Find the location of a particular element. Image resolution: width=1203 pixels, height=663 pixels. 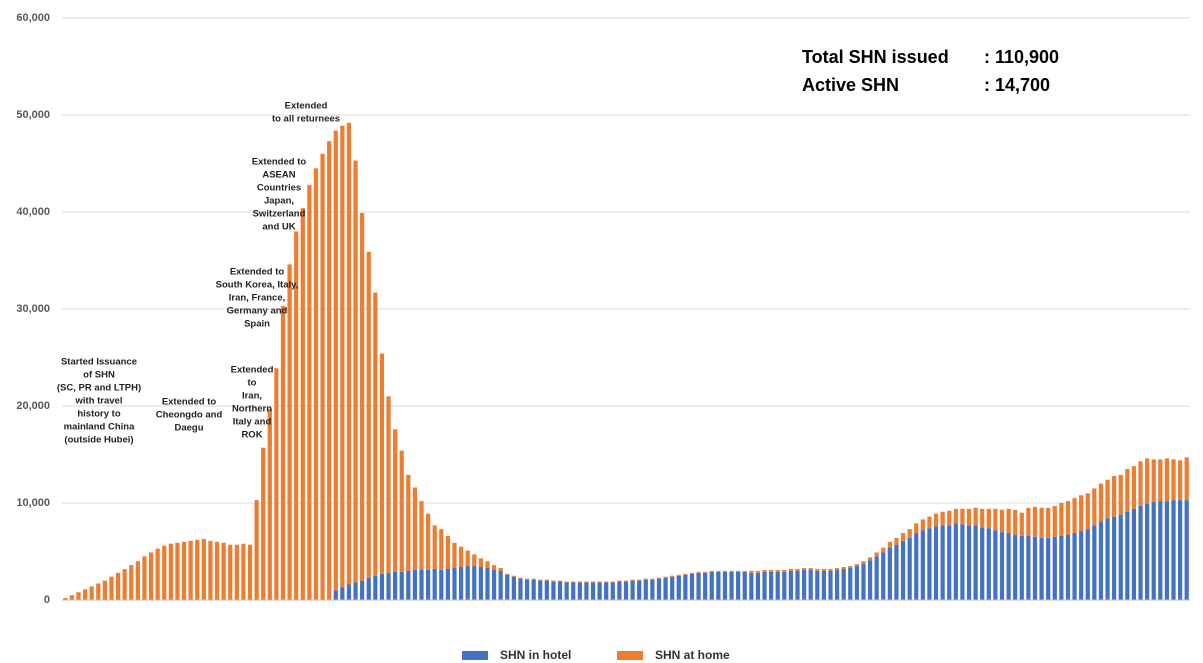

annotation: Northern is located at coordinates (252, 409).